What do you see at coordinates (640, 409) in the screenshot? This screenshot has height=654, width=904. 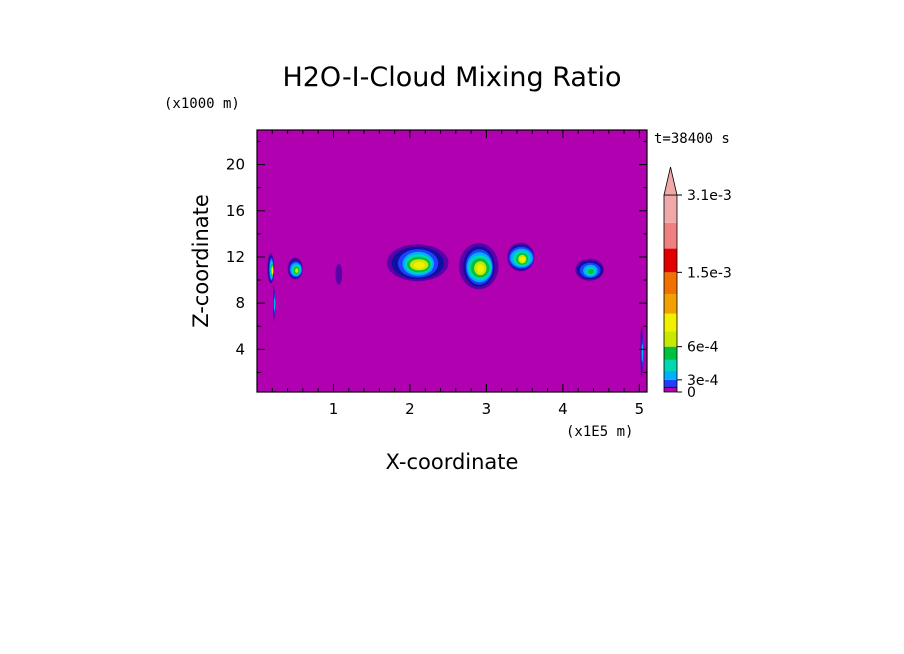 I see `x-tick-label: 5` at bounding box center [640, 409].